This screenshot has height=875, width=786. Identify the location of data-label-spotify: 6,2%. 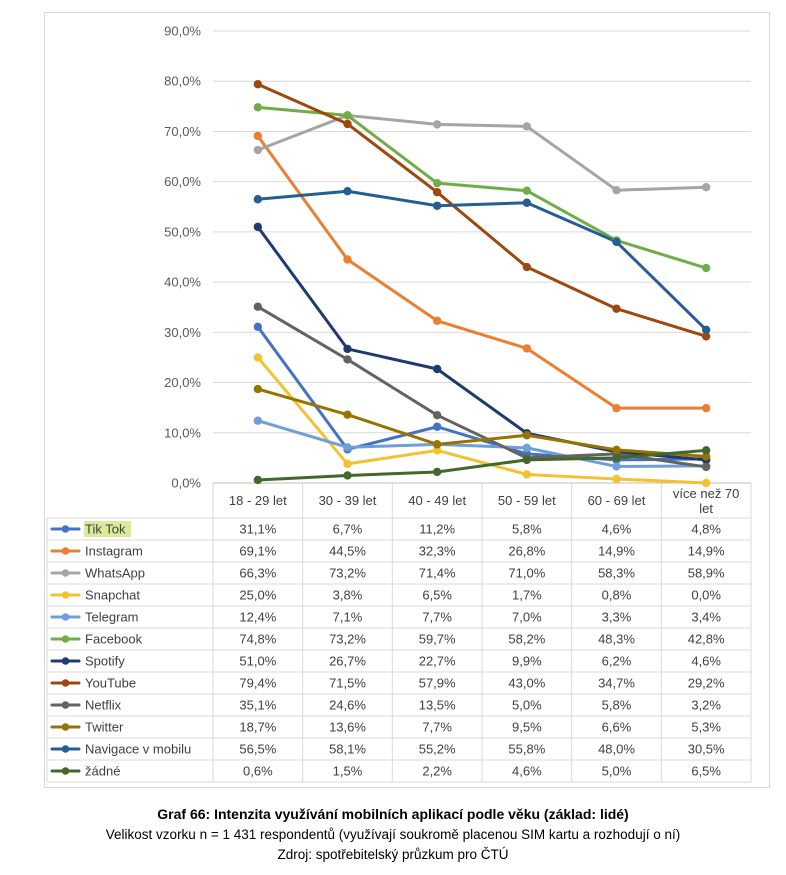
(617, 661).